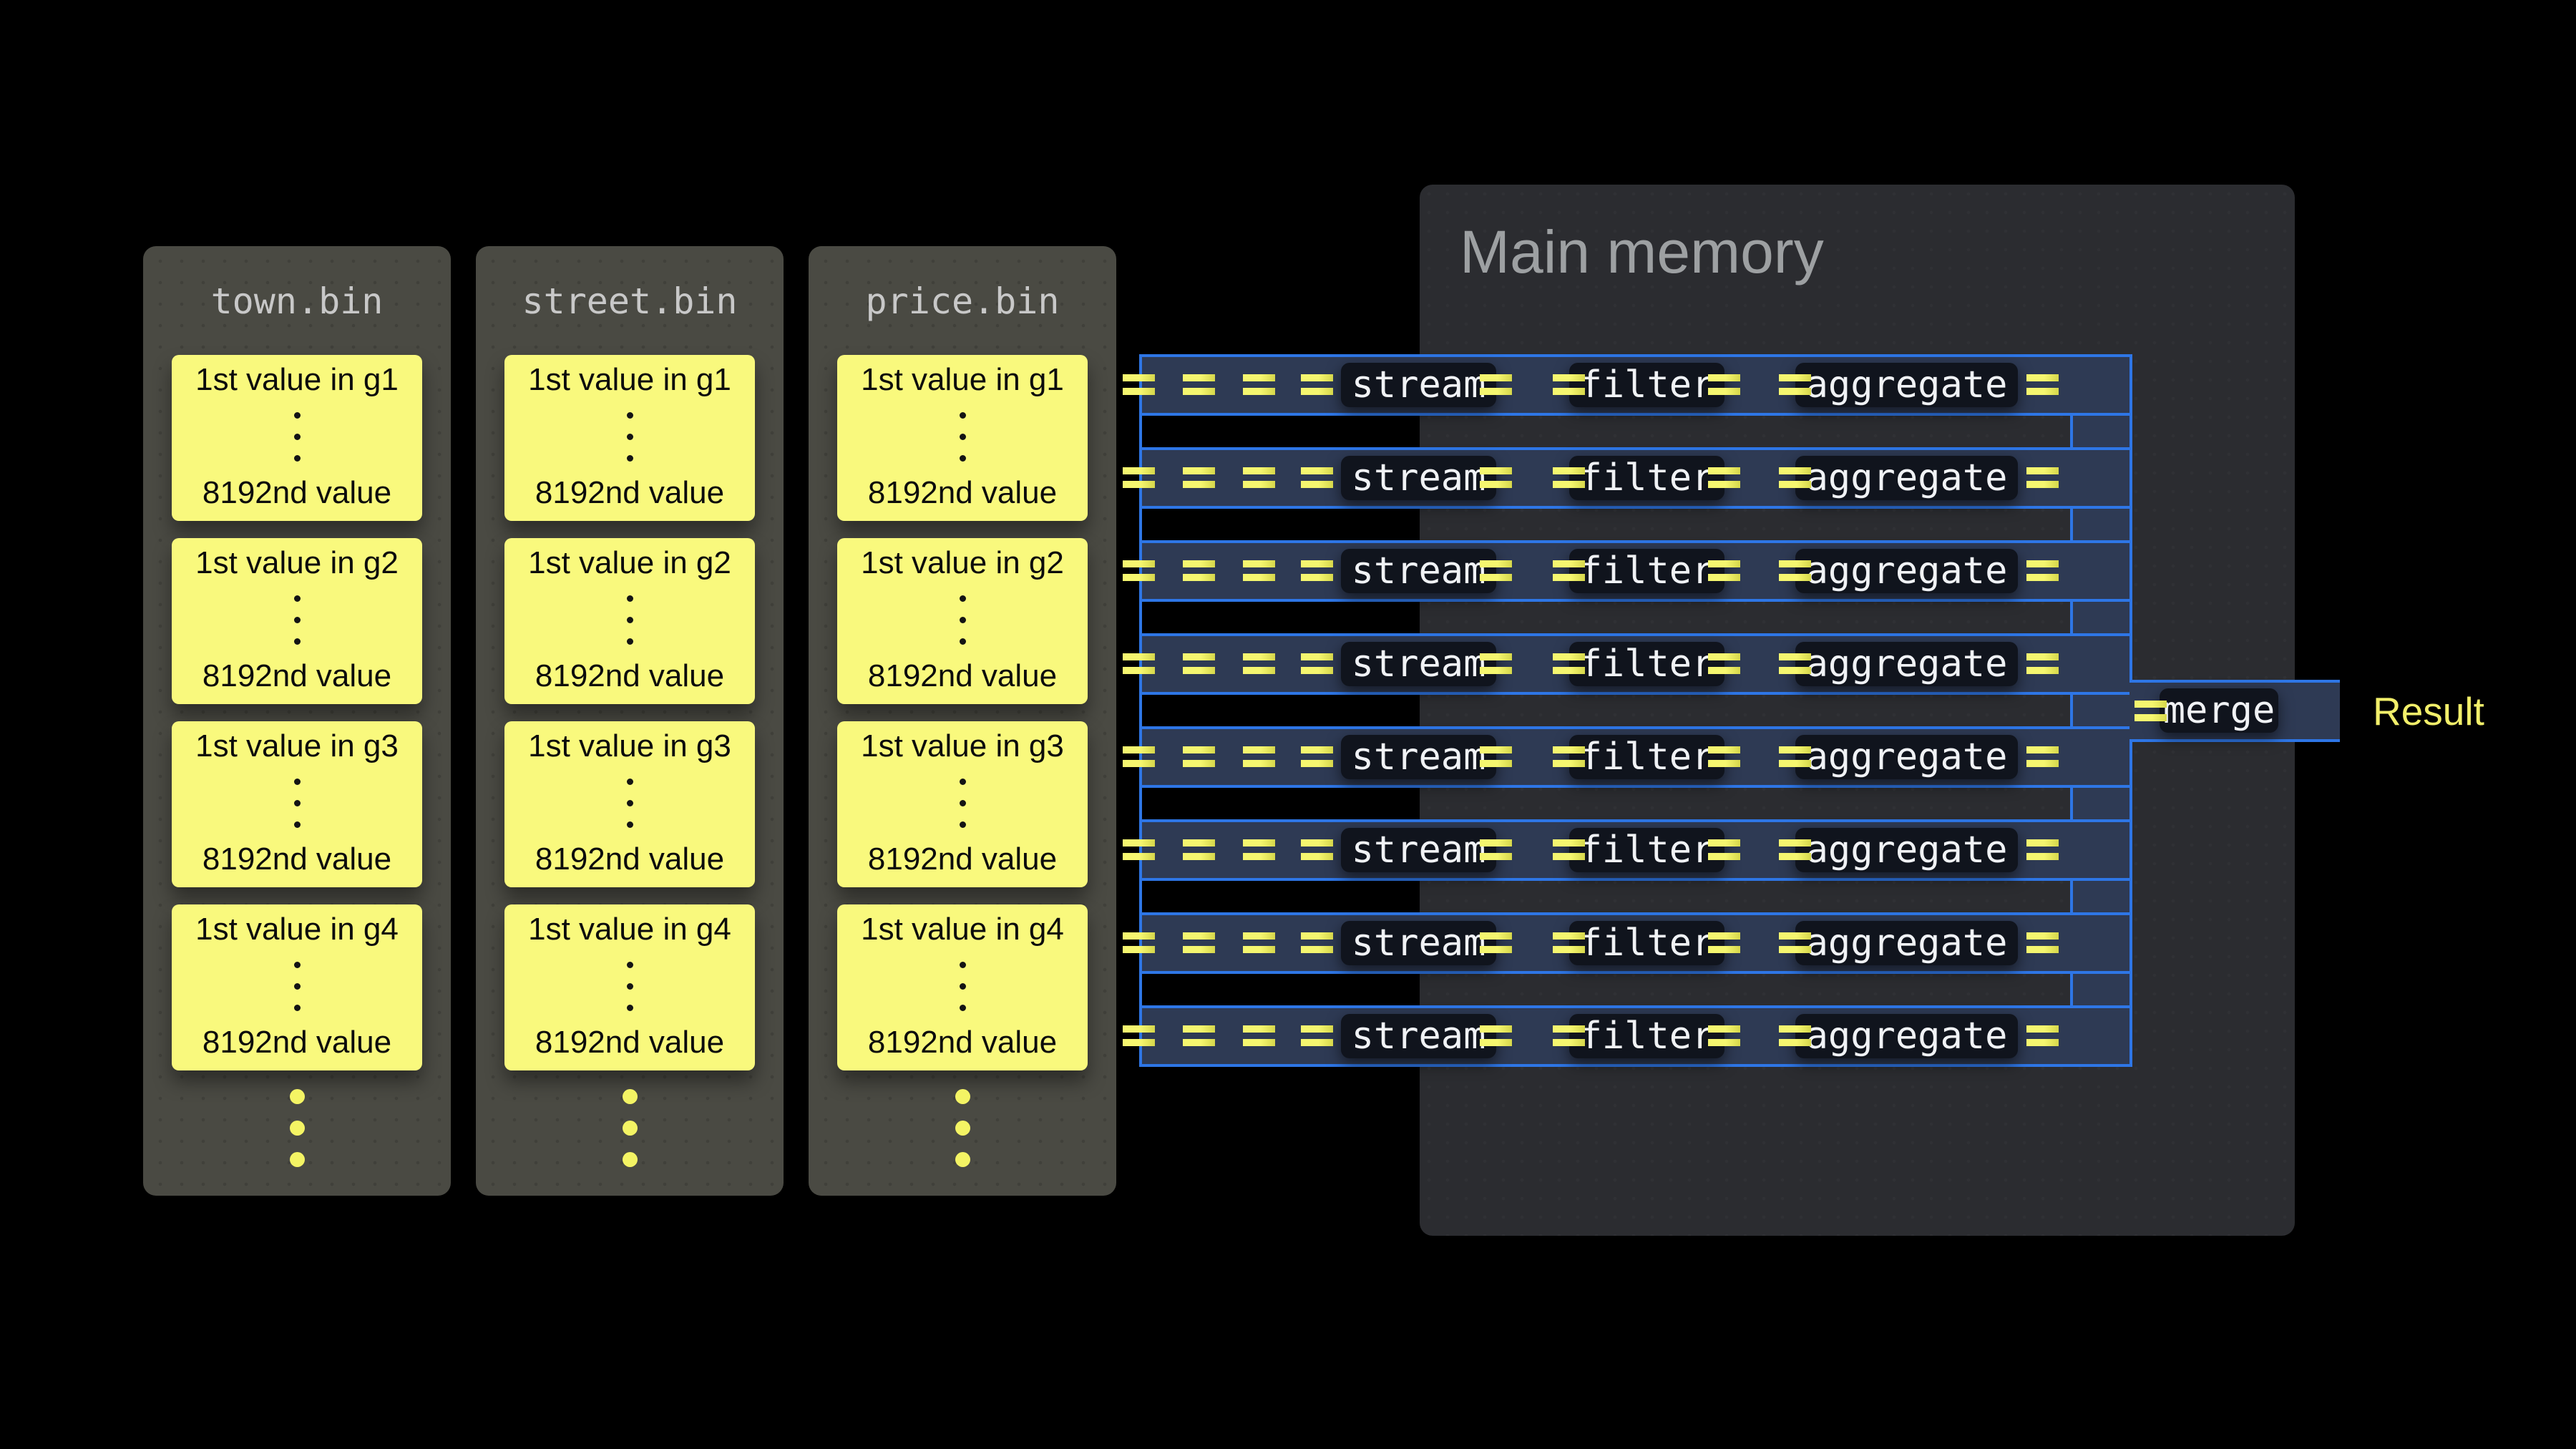 The width and height of the screenshot is (2576, 1449). What do you see at coordinates (629, 745) in the screenshot?
I see `block-first-value: 1st value in g3` at bounding box center [629, 745].